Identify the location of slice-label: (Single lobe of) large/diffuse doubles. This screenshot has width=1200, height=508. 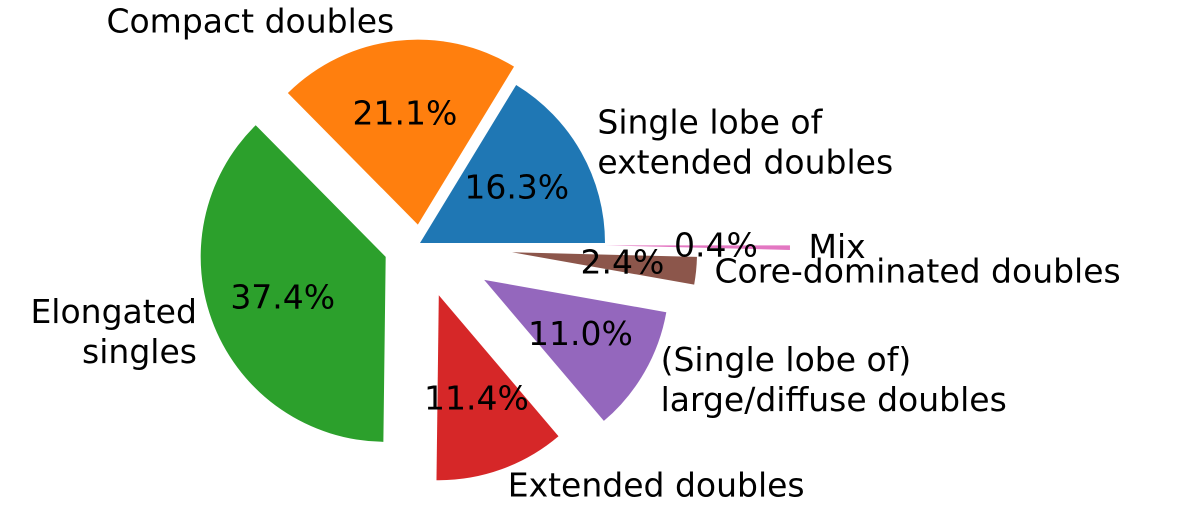
(834, 379).